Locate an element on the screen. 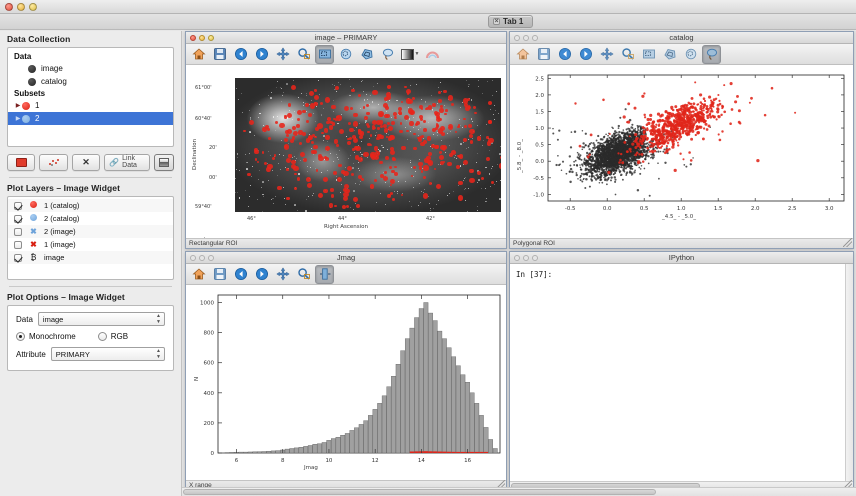 The height and width of the screenshot is (496, 856). layer-row: ✖ 1 (image) is located at coordinates (90, 244).